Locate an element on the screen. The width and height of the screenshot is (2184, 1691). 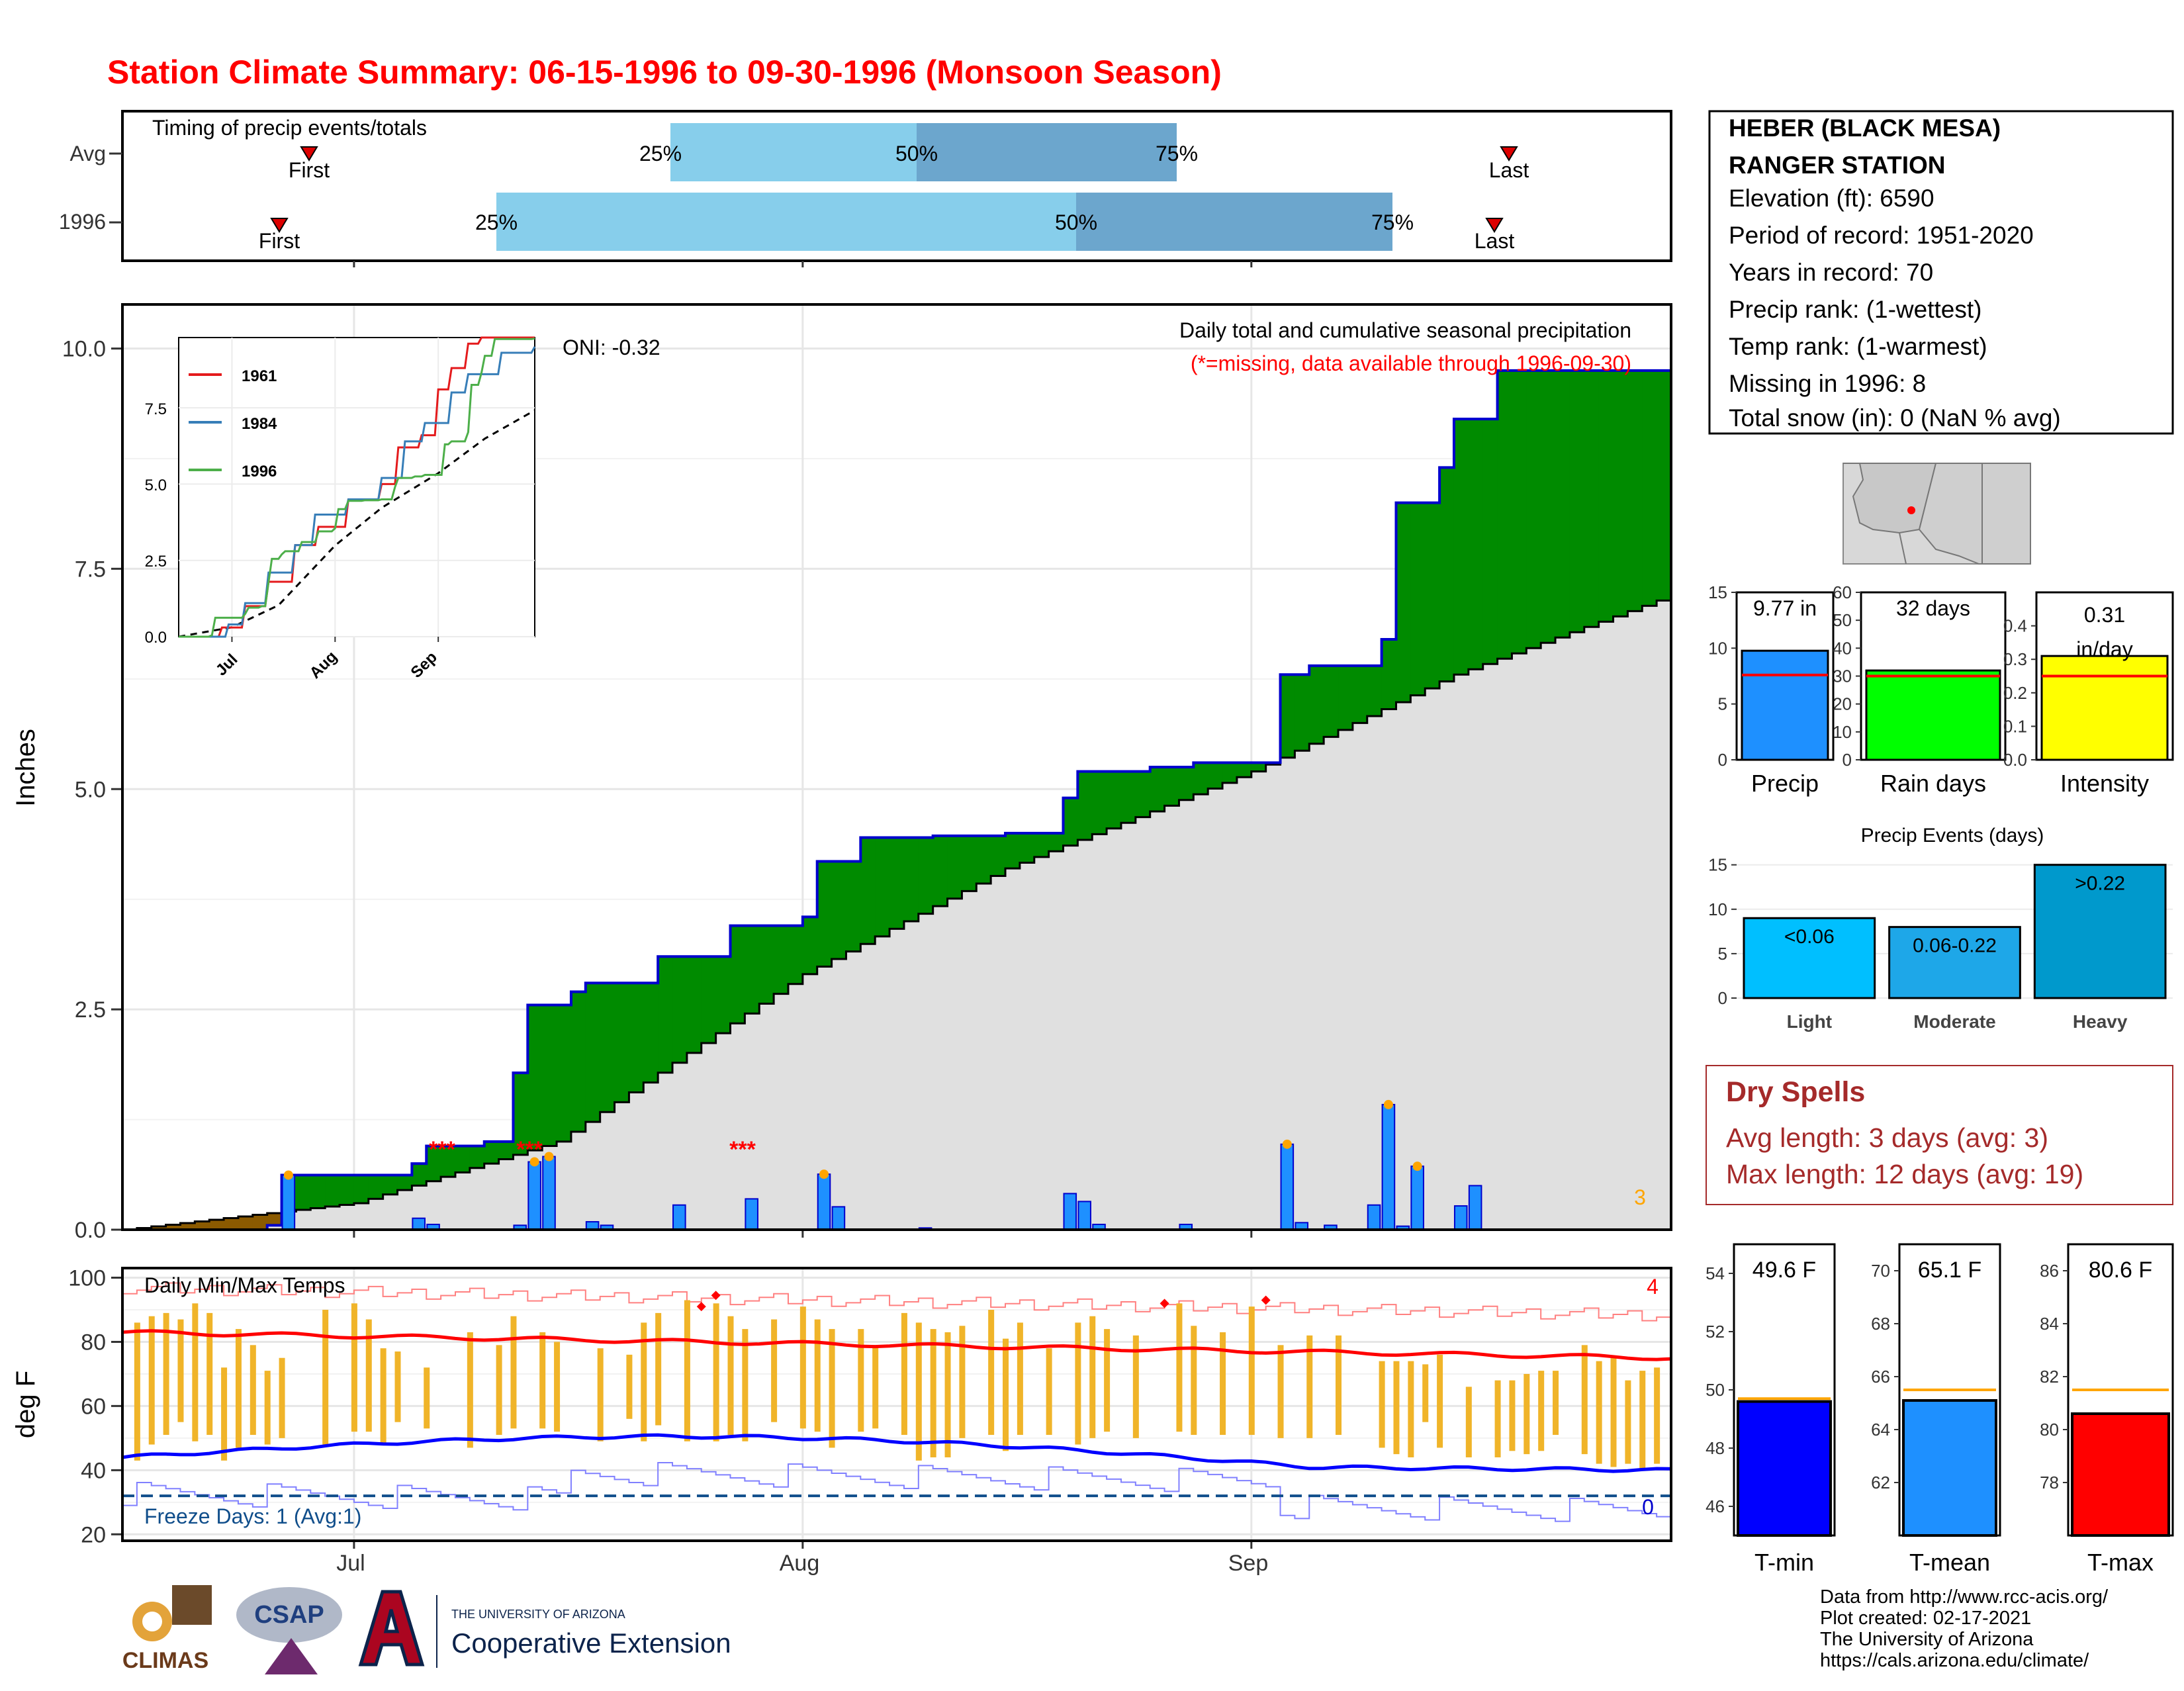
freeze-days-count: 0 is located at coordinates (1648, 1507).